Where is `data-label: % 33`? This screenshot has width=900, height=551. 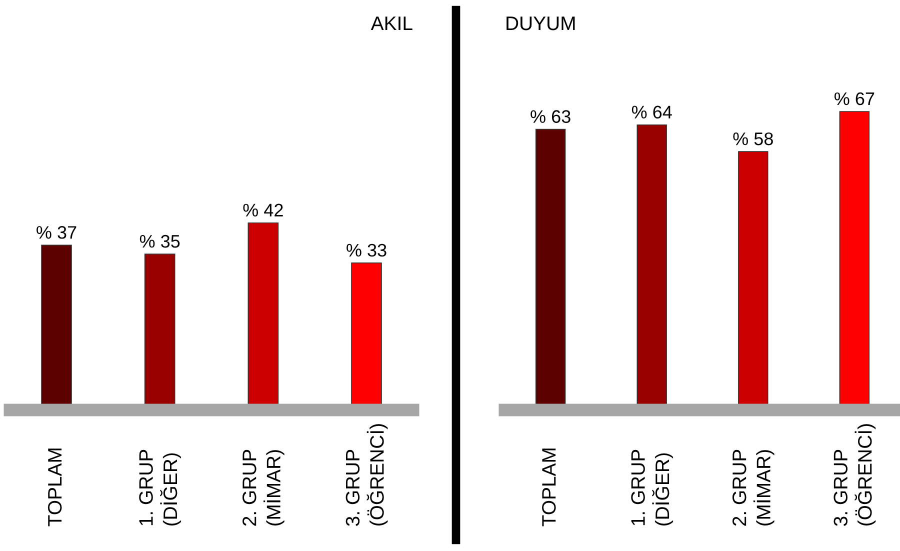
data-label: % 33 is located at coordinates (366, 250).